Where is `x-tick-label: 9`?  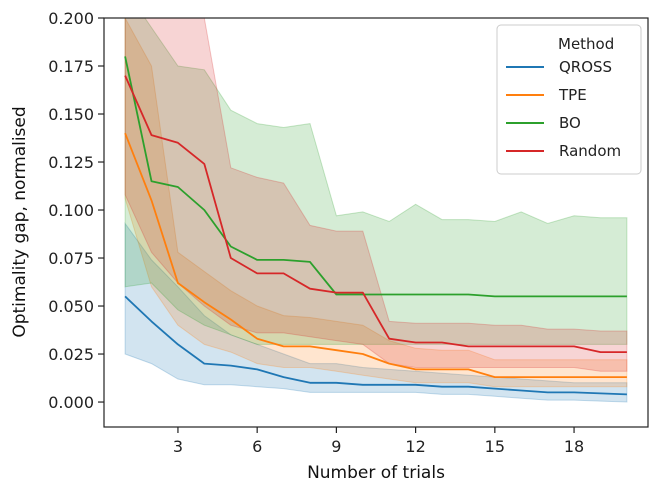
x-tick-label: 9 is located at coordinates (336, 446).